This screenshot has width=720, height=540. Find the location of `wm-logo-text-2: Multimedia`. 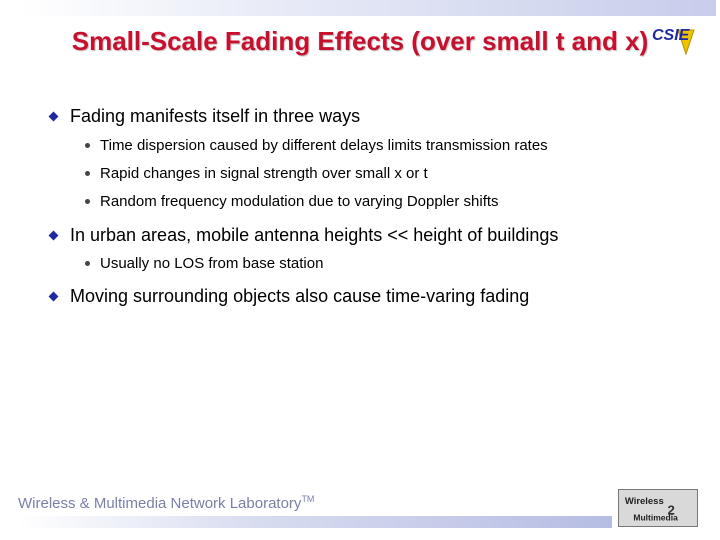

wm-logo-text-2: Multimedia is located at coordinates (655, 517).